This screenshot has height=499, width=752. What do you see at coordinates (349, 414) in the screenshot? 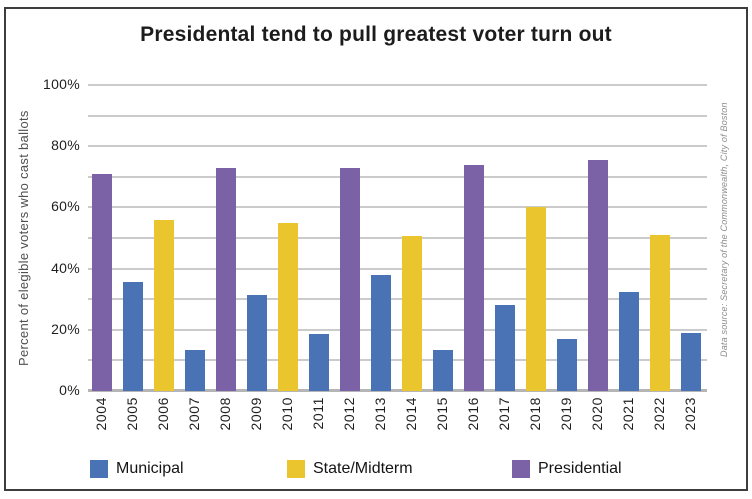
I see `x-tick-label-2012: 2012` at bounding box center [349, 414].